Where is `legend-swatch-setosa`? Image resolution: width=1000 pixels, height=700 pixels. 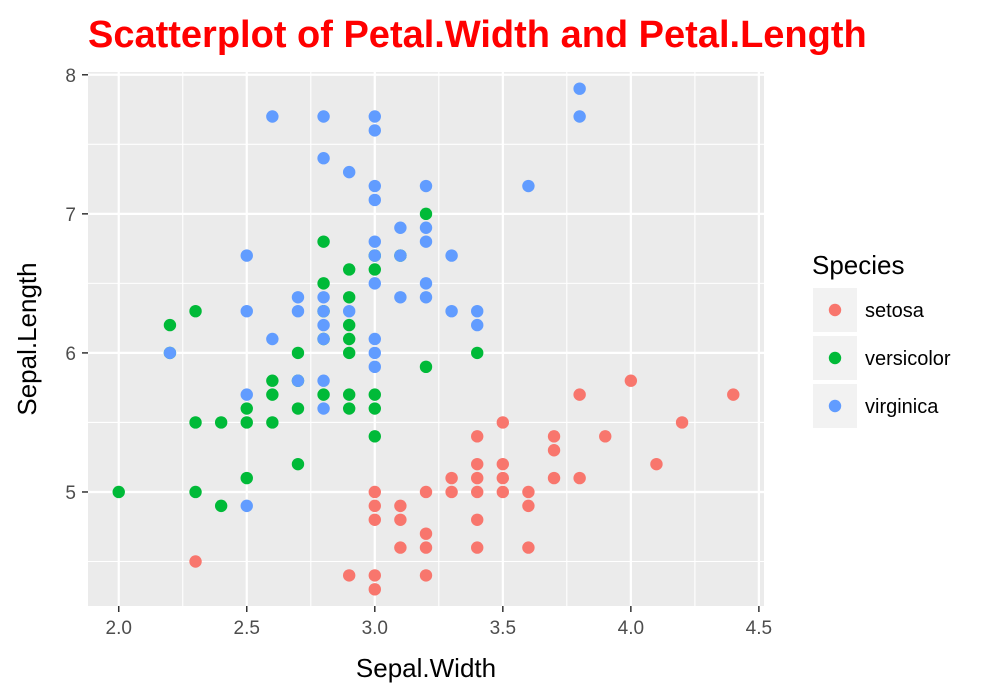
legend-swatch-setosa is located at coordinates (835, 310).